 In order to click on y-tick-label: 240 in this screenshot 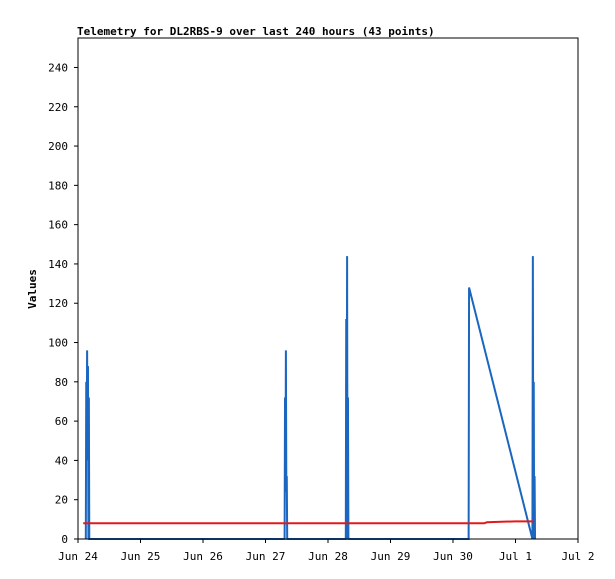, I will do `click(58, 67)`.